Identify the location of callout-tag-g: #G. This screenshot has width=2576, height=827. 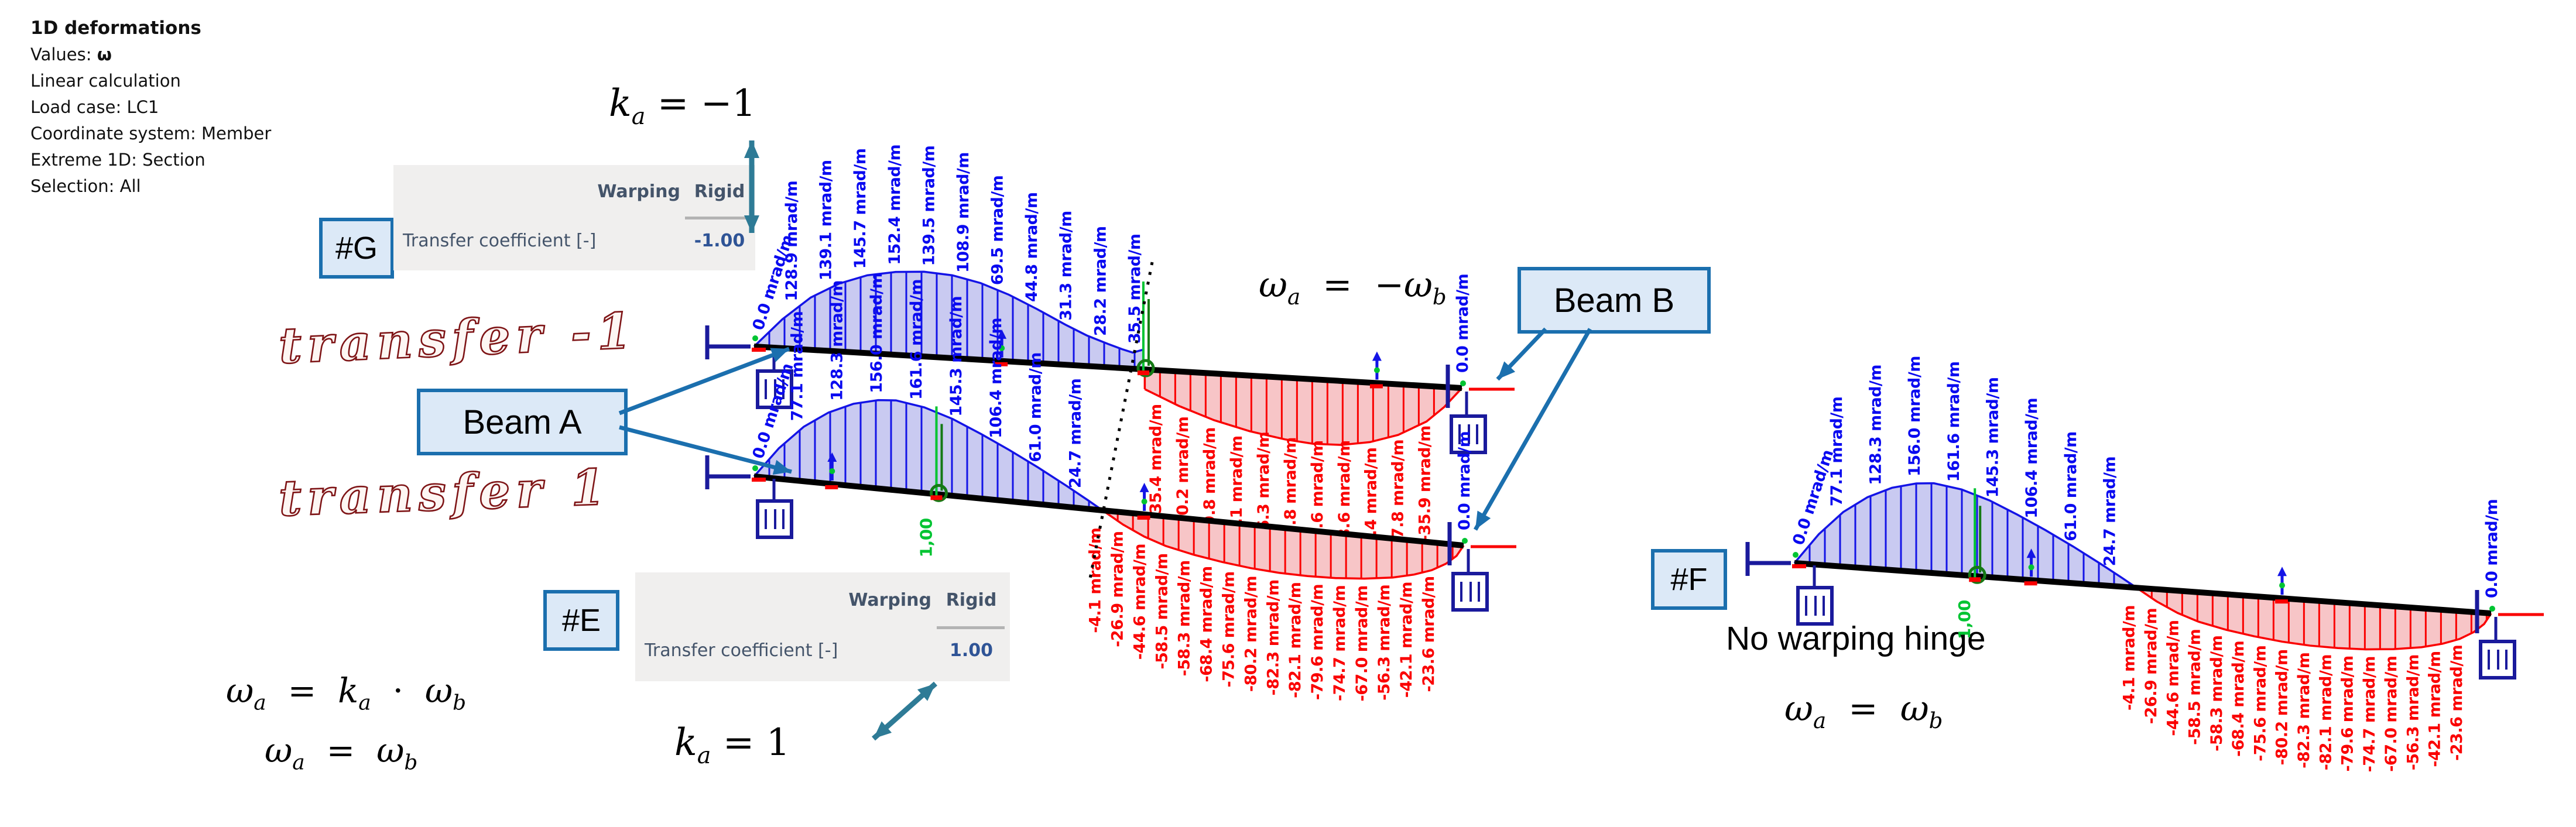
(356, 248).